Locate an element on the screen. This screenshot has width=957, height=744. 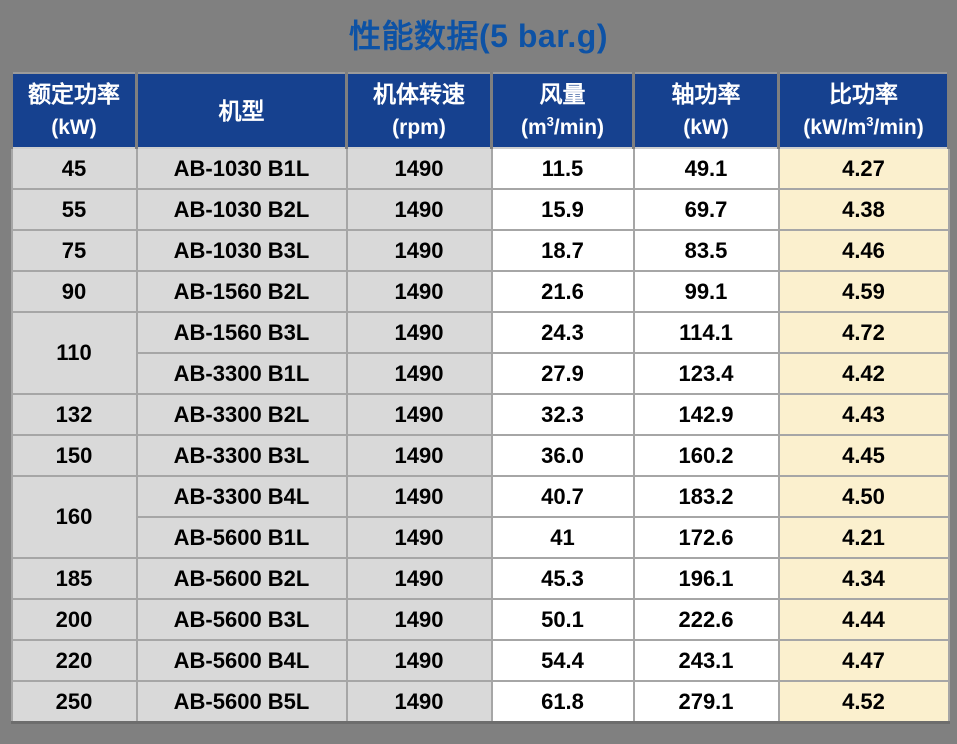
table-row: AB-3300 B1L 1490 27.9 123.4 4.42 is located at coordinates (481, 373).